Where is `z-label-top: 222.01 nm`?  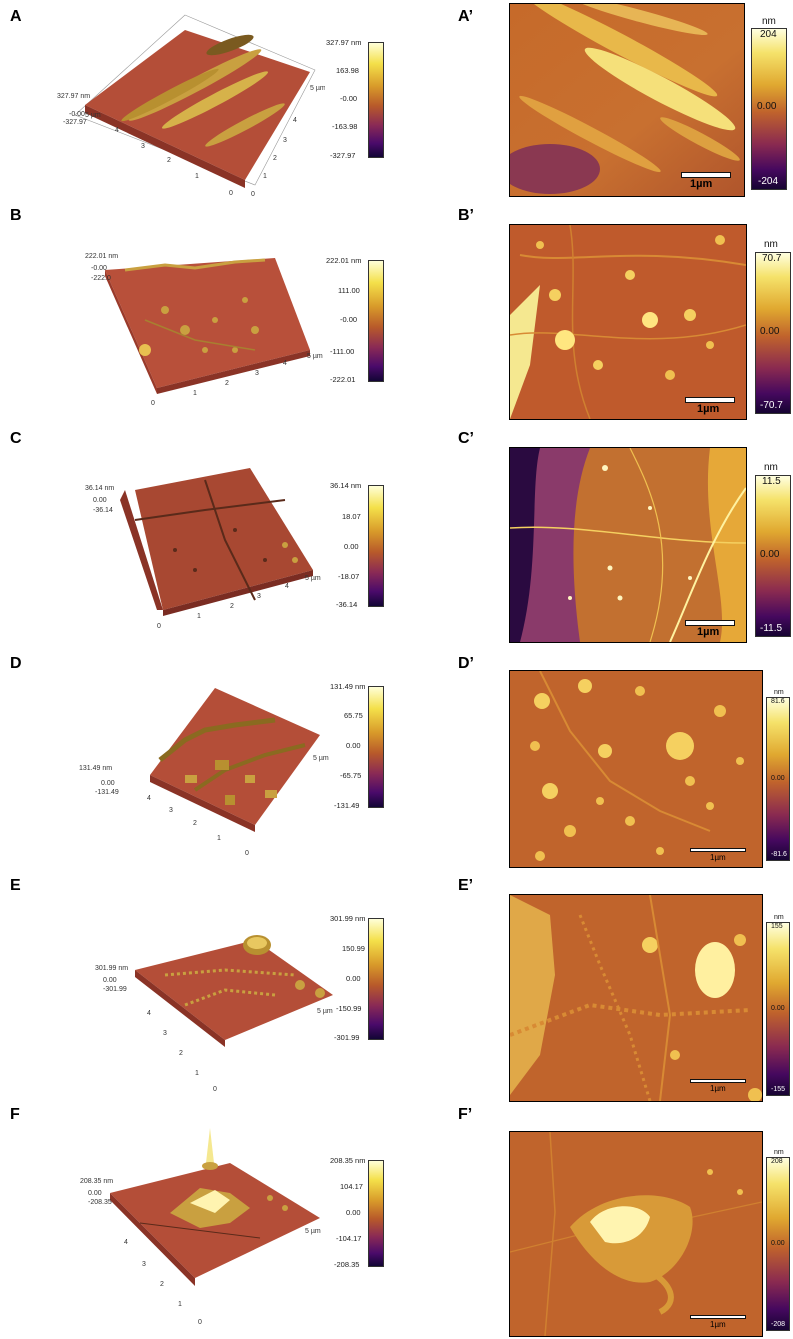
z-label-top: 222.01 nm is located at coordinates (101, 256).